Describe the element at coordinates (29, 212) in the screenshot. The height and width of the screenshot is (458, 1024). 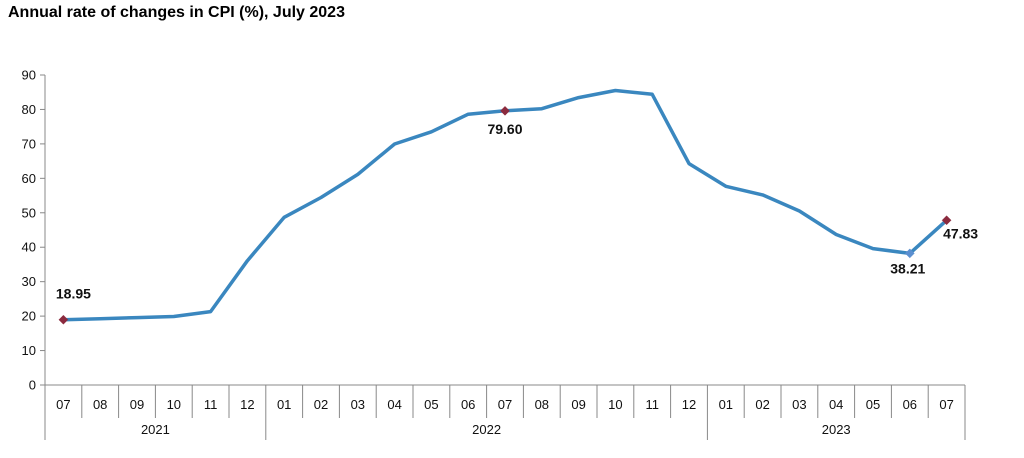
I see `y-tick-label: 50` at that location.